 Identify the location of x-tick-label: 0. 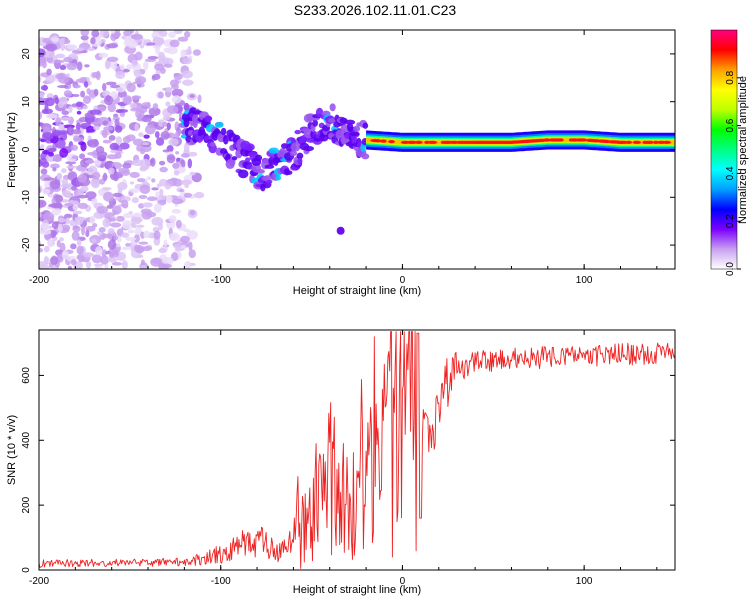
(403, 280).